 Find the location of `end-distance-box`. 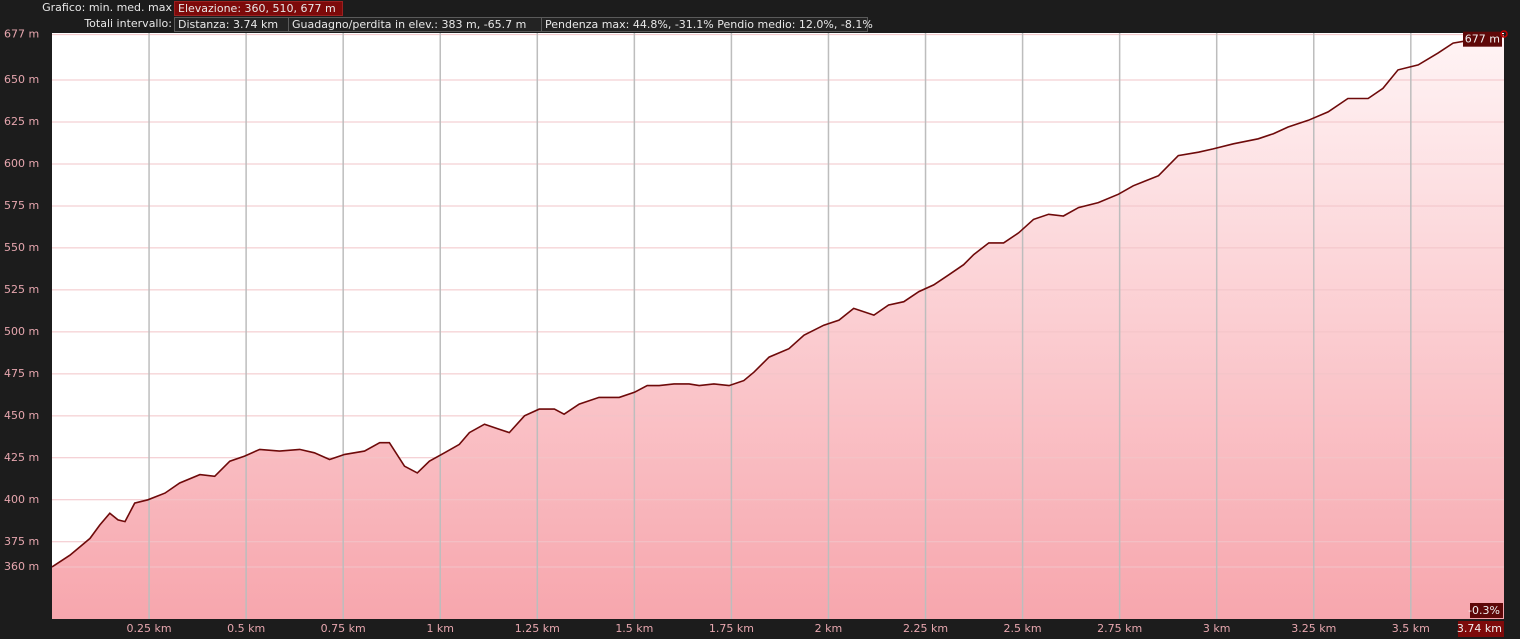

end-distance-box is located at coordinates (1481, 629).